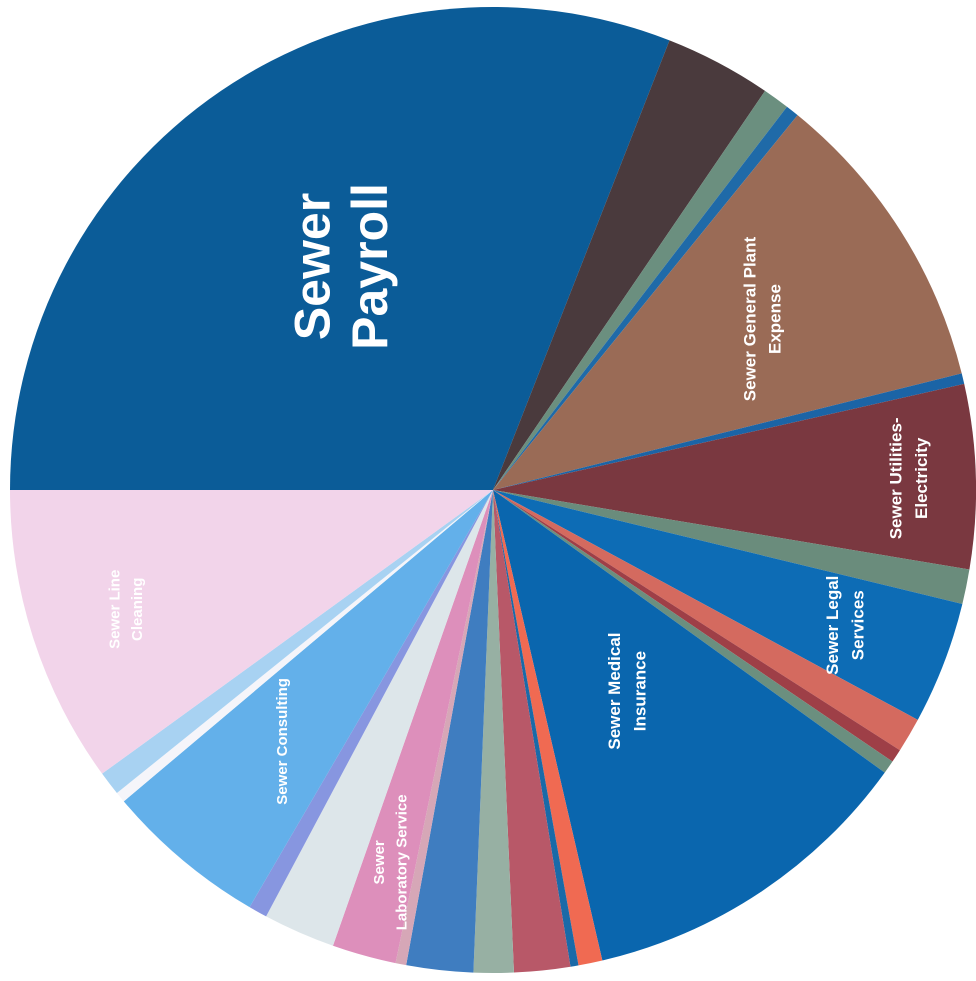  I want to click on pie-label-sewer-line-cleaning: Sewer Line Cleaning, so click(126, 609).